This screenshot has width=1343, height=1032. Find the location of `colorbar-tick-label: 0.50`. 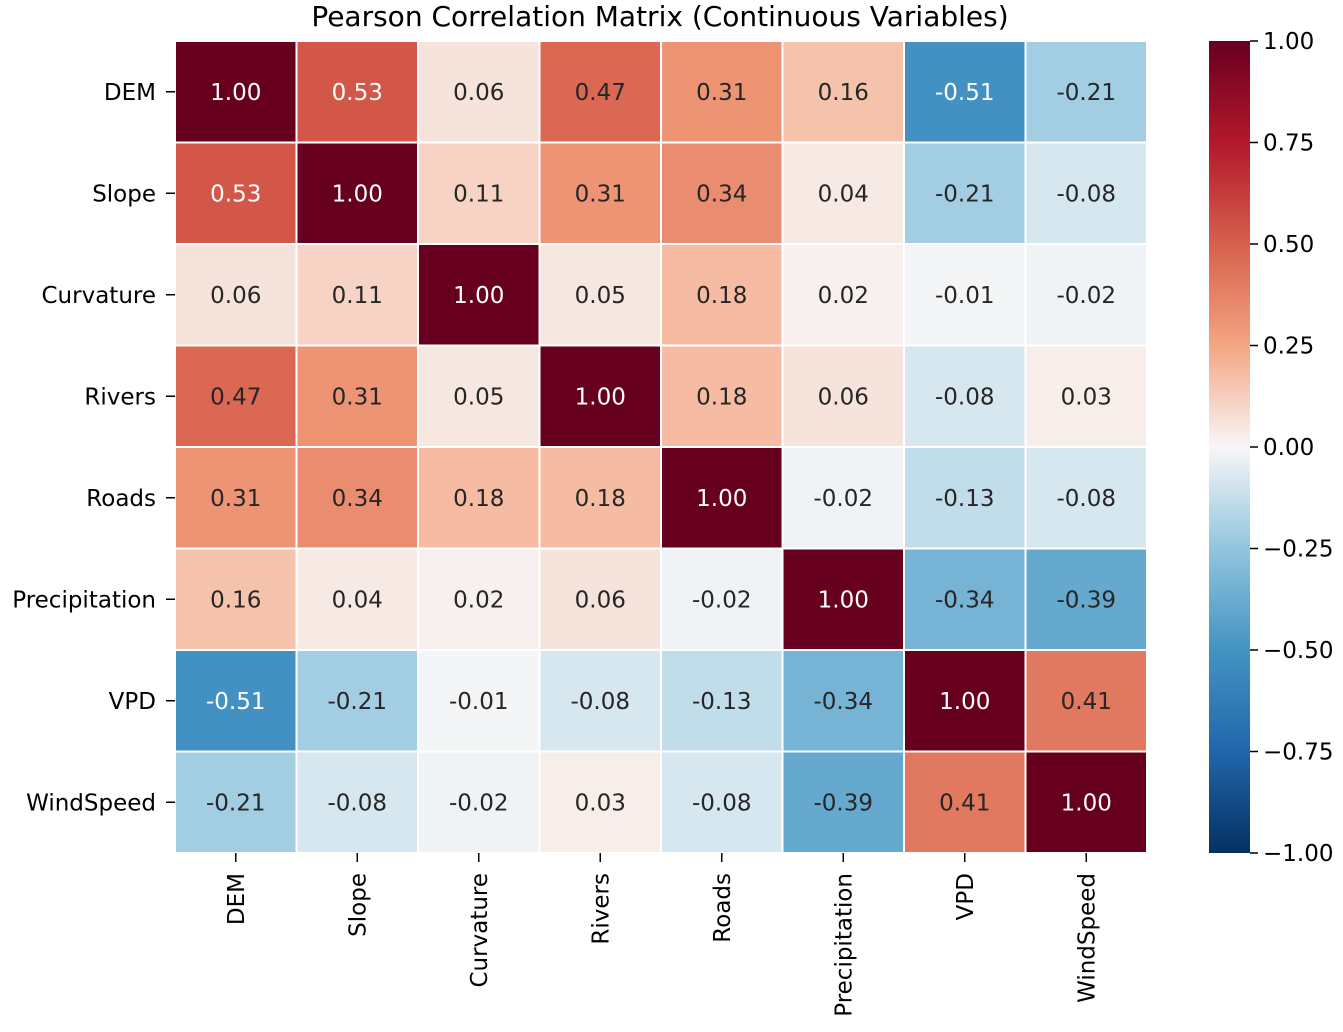

colorbar-tick-label: 0.50 is located at coordinates (1288, 245).